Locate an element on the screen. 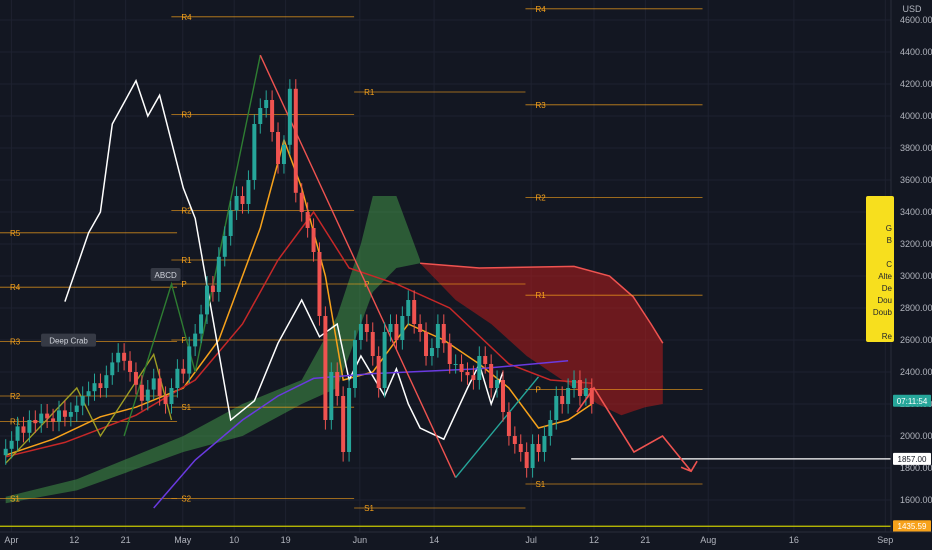 Image resolution: width=932 pixels, height=550 pixels. y-tick-label: 3200.00 is located at coordinates (916, 244).